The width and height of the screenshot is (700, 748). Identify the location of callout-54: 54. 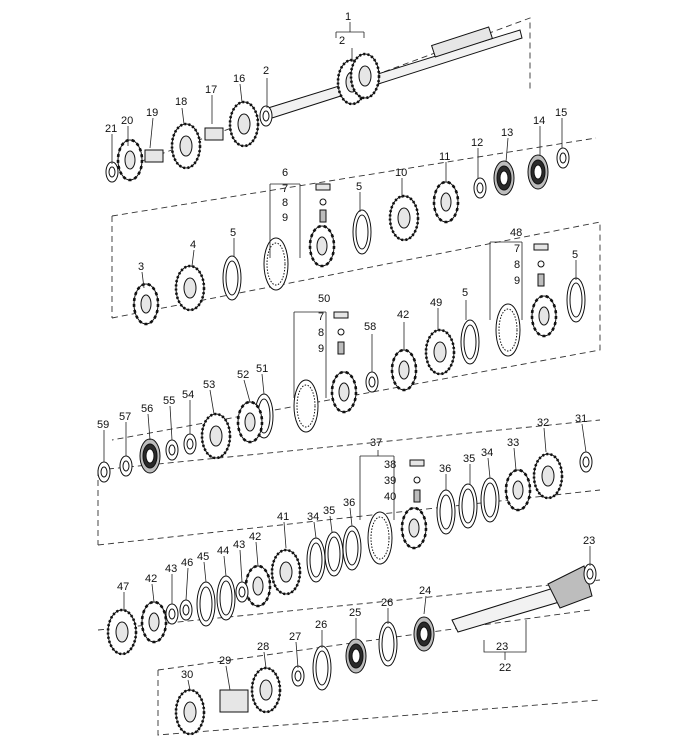
(188, 395).